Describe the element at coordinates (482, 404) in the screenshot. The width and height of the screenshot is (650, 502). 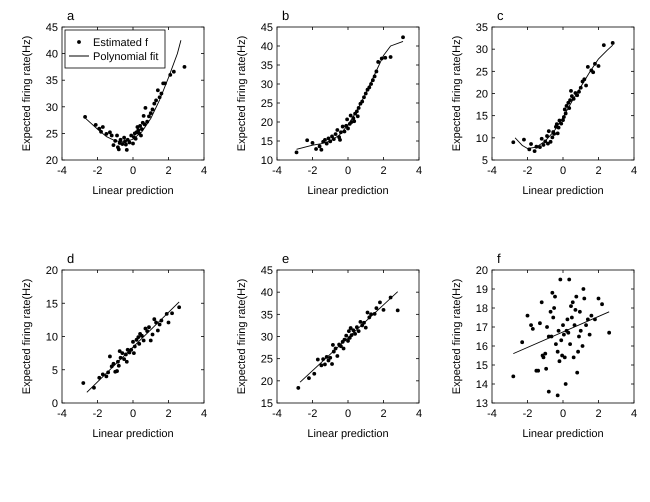
I see `y-tick-label: 13` at that location.